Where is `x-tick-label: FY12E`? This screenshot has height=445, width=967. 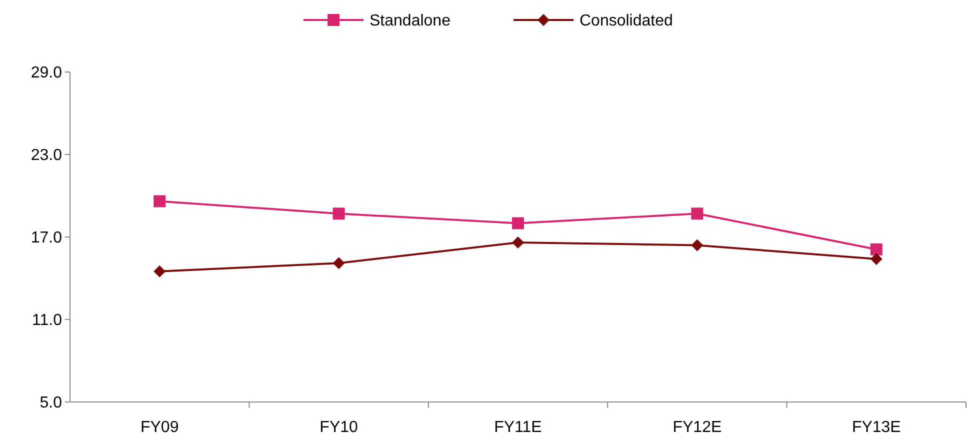 x-tick-label: FY12E is located at coordinates (697, 427).